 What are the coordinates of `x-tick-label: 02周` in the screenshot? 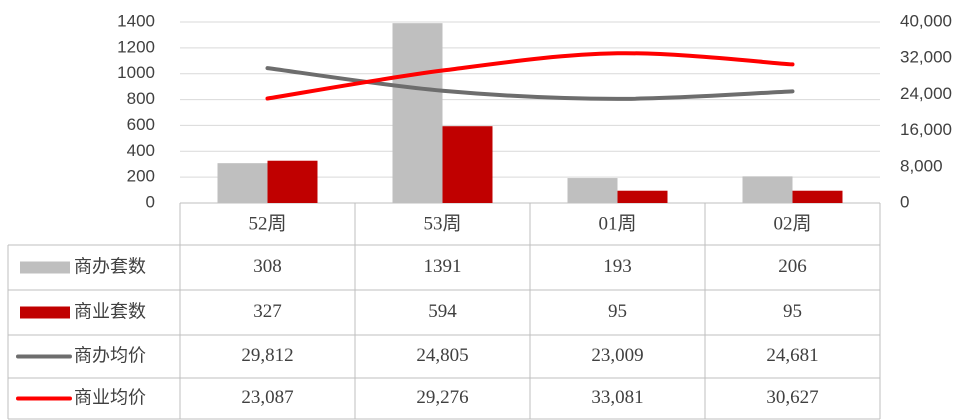 It's located at (792, 223).